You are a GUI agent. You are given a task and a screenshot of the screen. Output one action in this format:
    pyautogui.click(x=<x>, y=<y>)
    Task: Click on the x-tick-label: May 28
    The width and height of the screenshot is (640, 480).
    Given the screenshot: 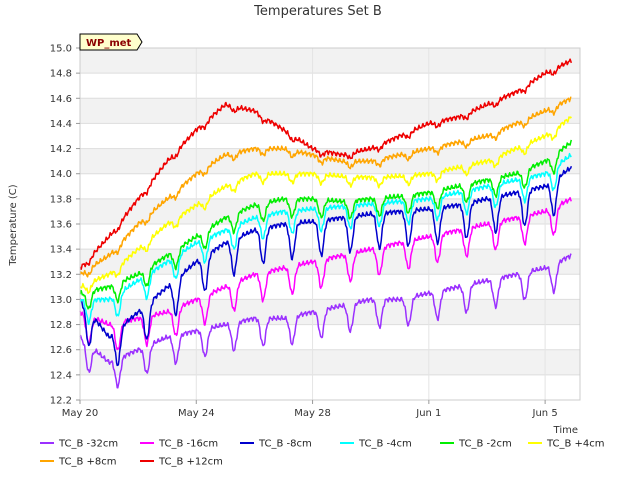 What is the action you would take?
    pyautogui.click(x=312, y=413)
    